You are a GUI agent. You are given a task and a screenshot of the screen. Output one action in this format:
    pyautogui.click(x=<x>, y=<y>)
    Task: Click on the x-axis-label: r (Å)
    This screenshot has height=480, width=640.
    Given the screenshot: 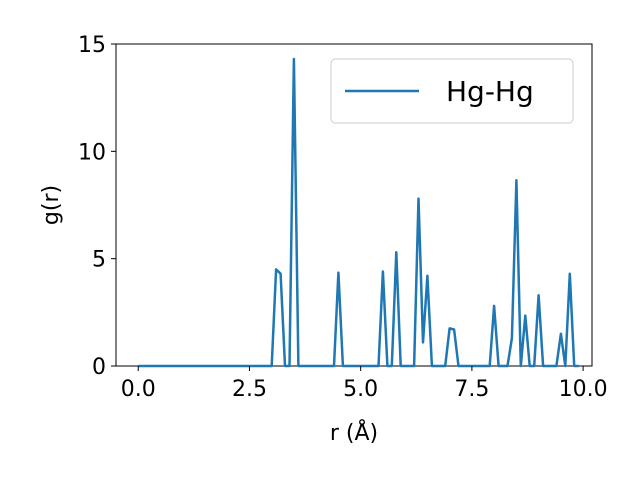 What is the action you would take?
    pyautogui.click(x=354, y=432)
    